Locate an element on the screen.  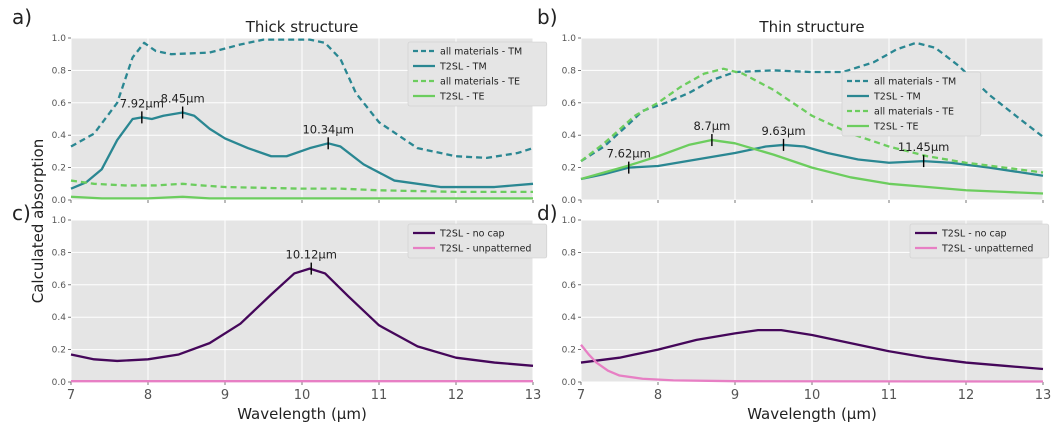
panel-title: Thick structure is located at coordinates (302, 27).